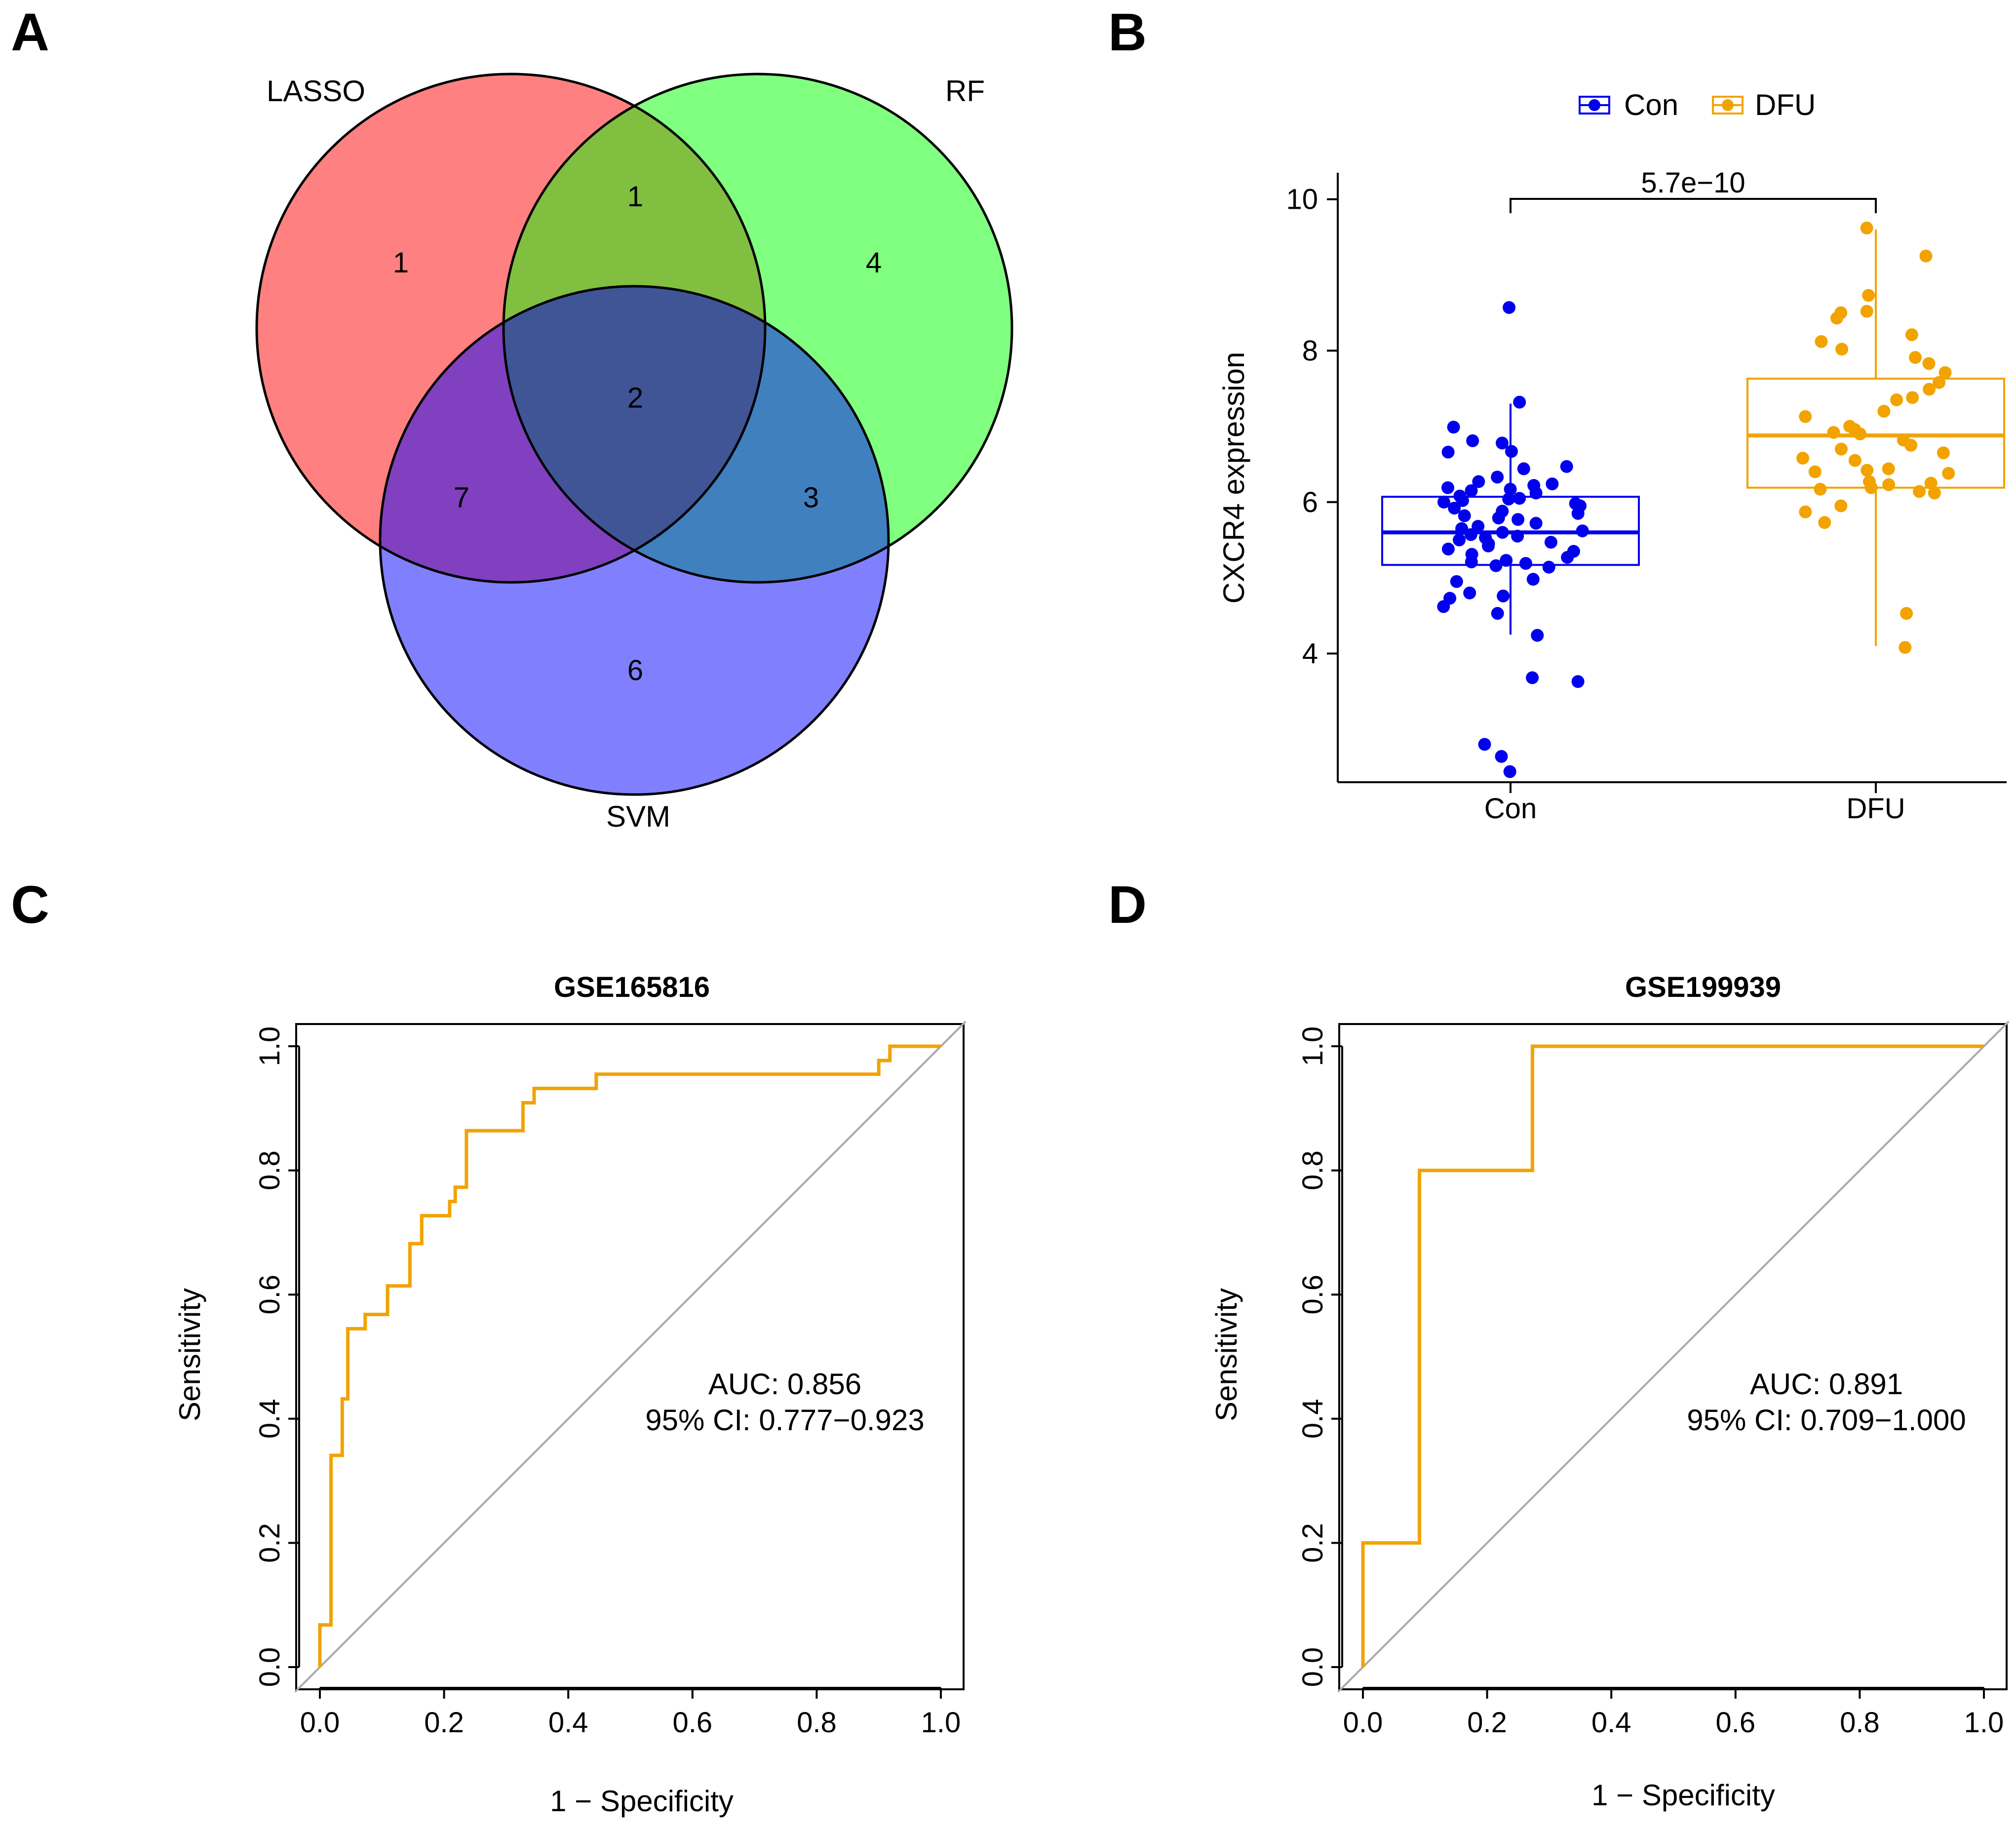 The image size is (2016, 1826). Describe the element at coordinates (320, 1723) in the screenshot. I see `x-tick-label: 0.0` at that location.